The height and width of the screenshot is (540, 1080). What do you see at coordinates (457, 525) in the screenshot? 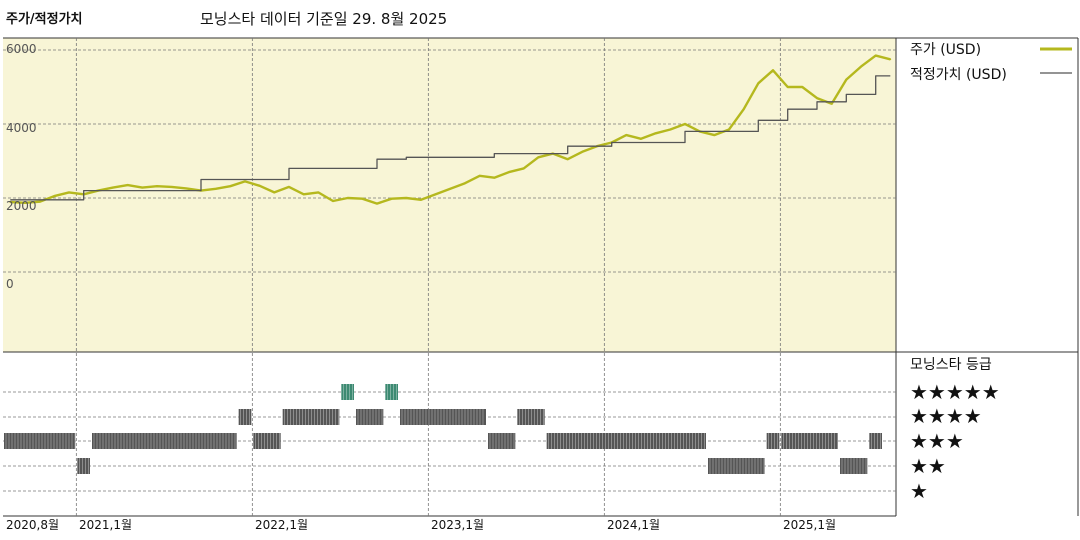
I see `x-tick-label: 2023,1월` at bounding box center [457, 525].